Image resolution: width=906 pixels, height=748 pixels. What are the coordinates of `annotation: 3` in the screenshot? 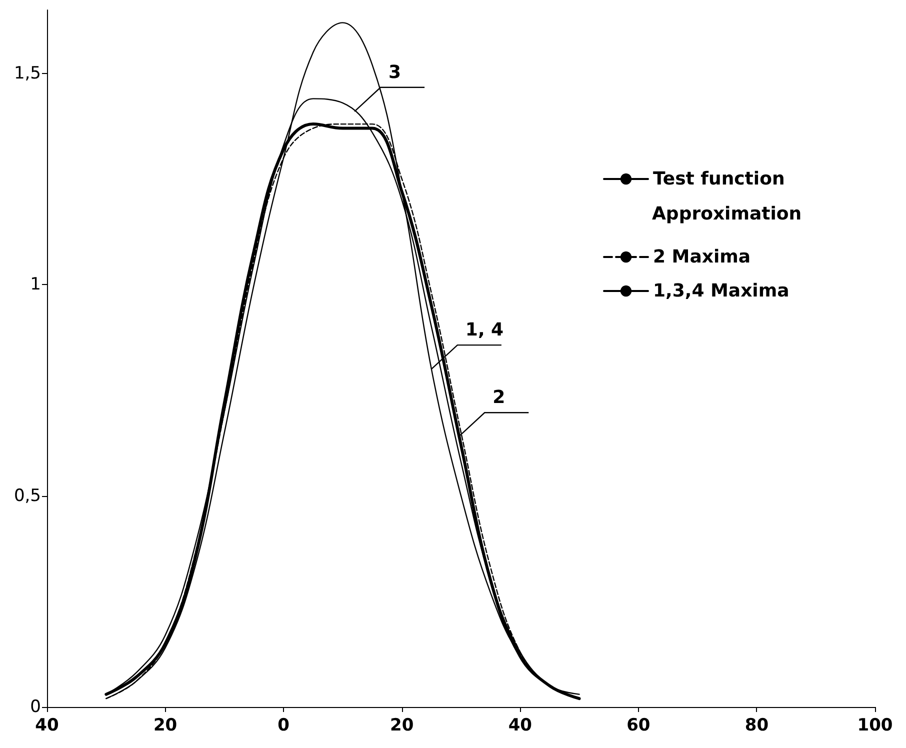 It's located at (395, 72).